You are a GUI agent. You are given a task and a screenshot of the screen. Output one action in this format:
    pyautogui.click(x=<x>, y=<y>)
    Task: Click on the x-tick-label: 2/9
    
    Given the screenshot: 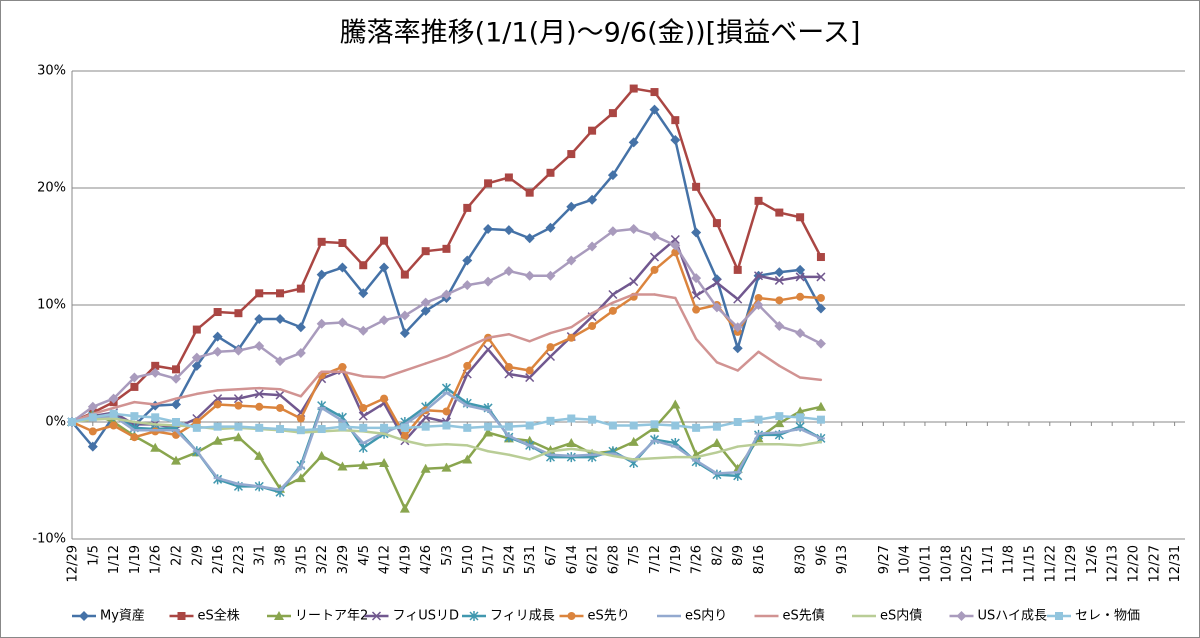 What is the action you would take?
    pyautogui.click(x=197, y=555)
    